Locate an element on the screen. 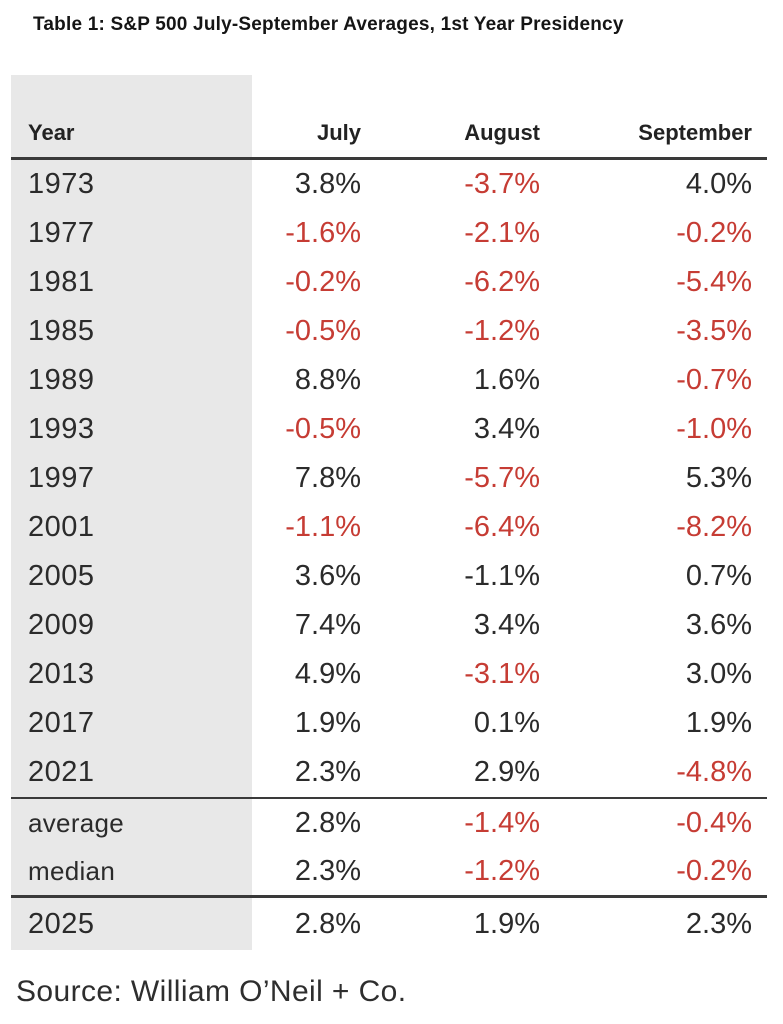  value-cell: -8.2% is located at coordinates (714, 527).